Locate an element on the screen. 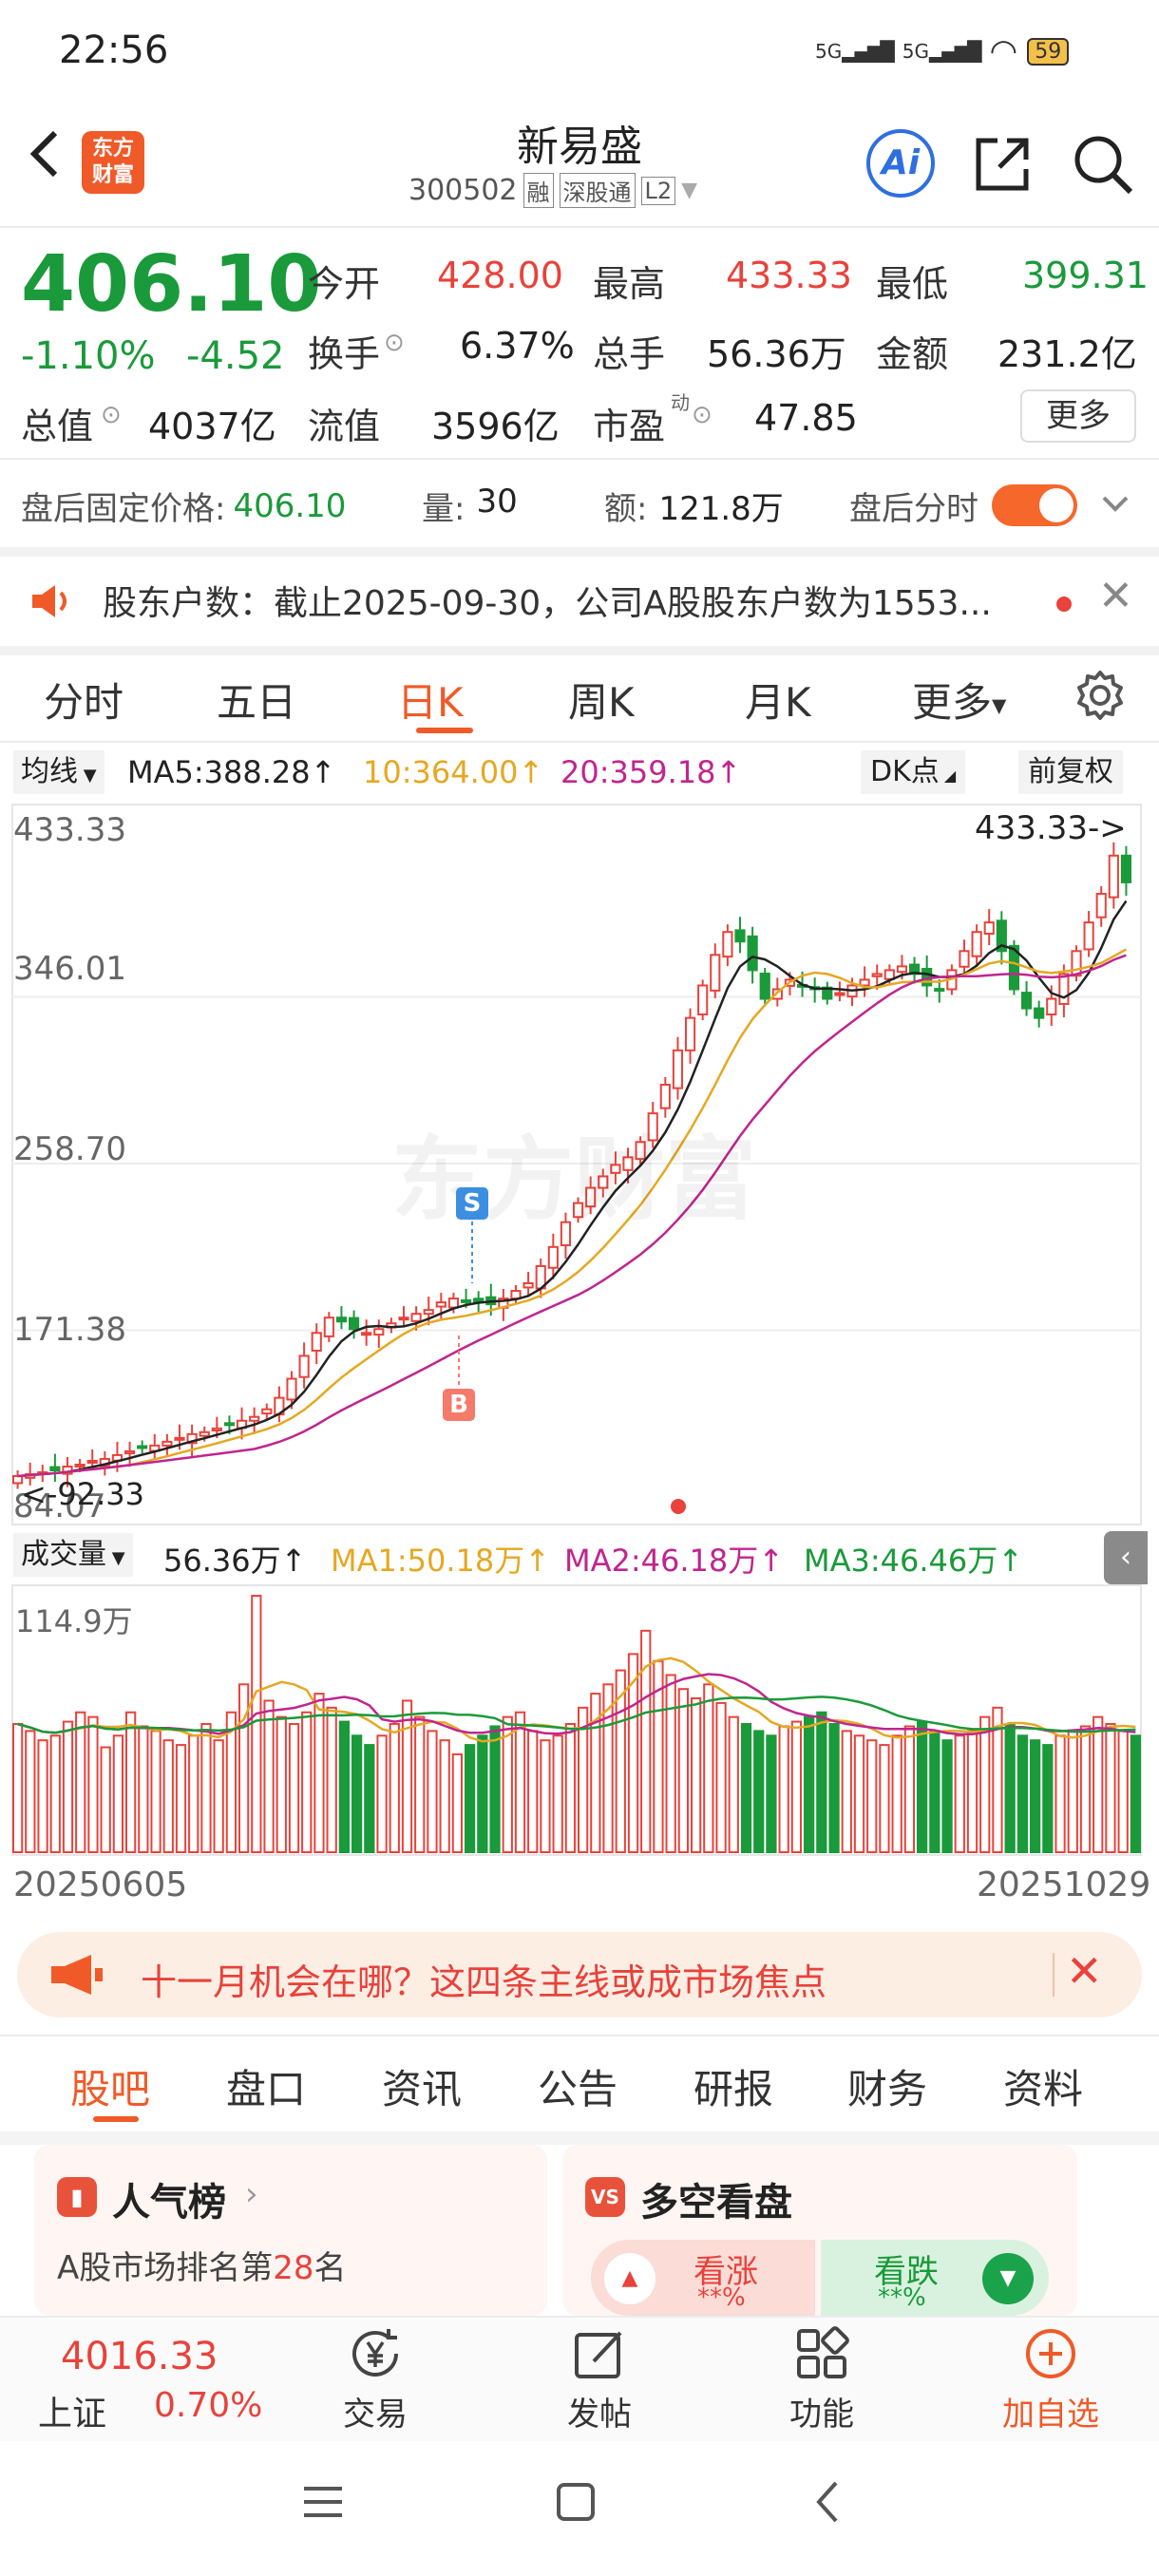  promo-banner: 十一月机会在哪？这四条主线或成市场焦点 ✕ is located at coordinates (579, 1975).